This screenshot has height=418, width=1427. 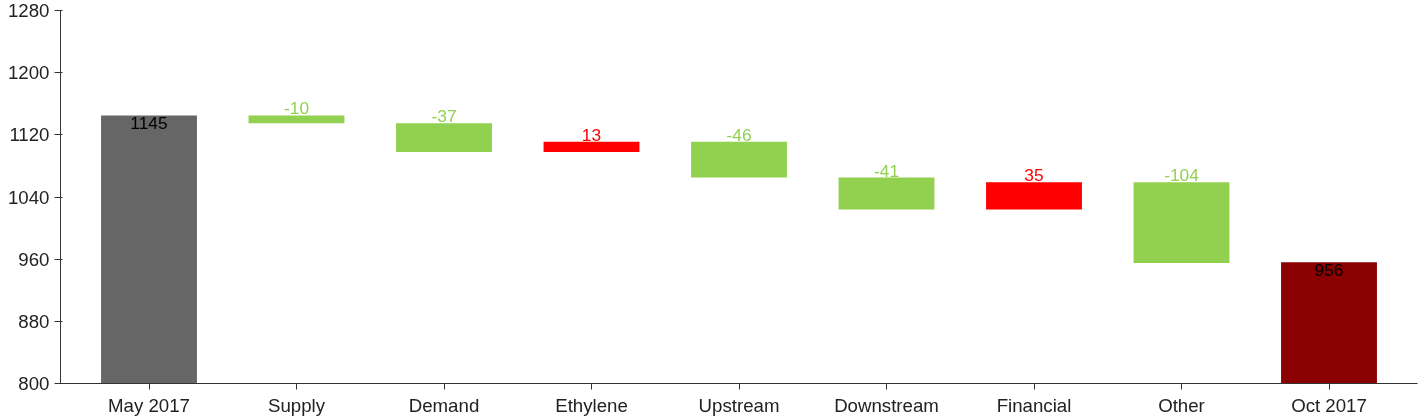 What do you see at coordinates (29, 135) in the screenshot?
I see `y-tick-label: 1120` at bounding box center [29, 135].